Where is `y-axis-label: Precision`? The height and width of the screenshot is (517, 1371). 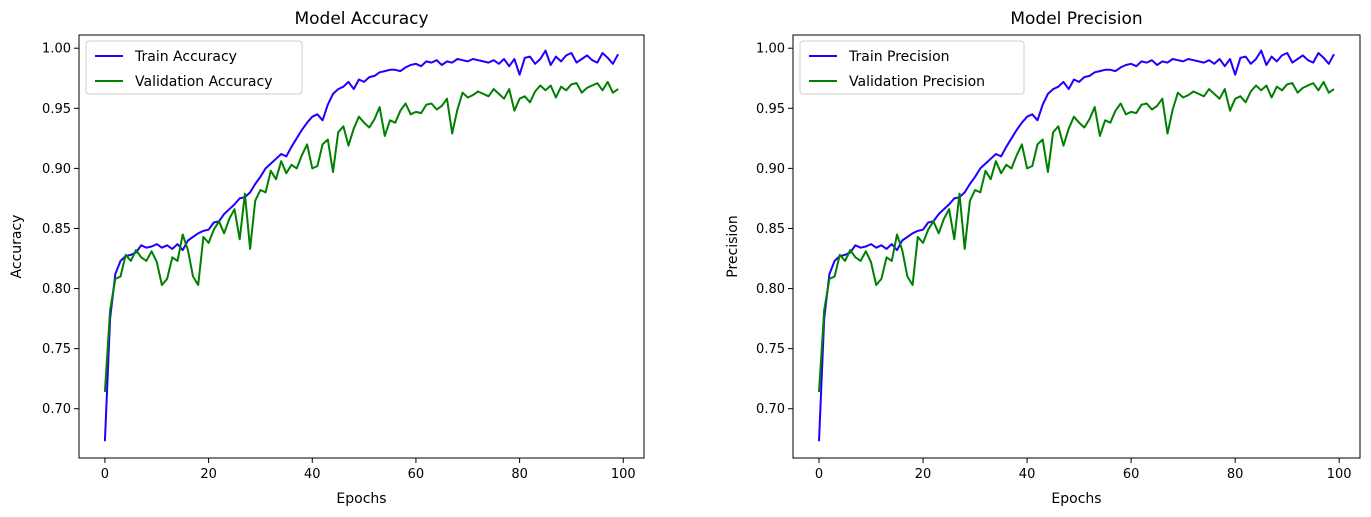 y-axis-label: Precision is located at coordinates (733, 246).